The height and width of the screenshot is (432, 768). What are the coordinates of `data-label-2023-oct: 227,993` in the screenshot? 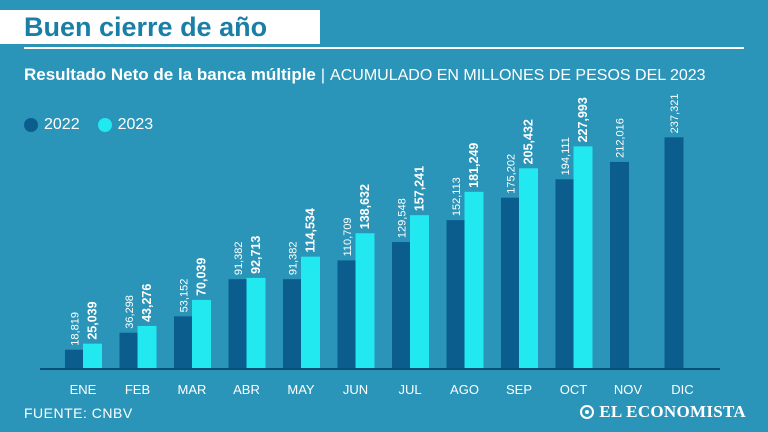 It's located at (583, 119).